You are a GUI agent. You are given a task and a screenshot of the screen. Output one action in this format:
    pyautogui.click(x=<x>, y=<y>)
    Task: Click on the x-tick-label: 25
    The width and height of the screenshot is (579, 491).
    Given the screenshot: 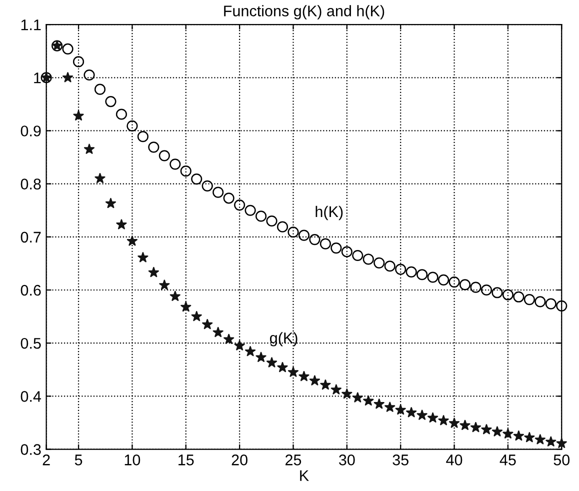 What is the action you would take?
    pyautogui.click(x=294, y=460)
    